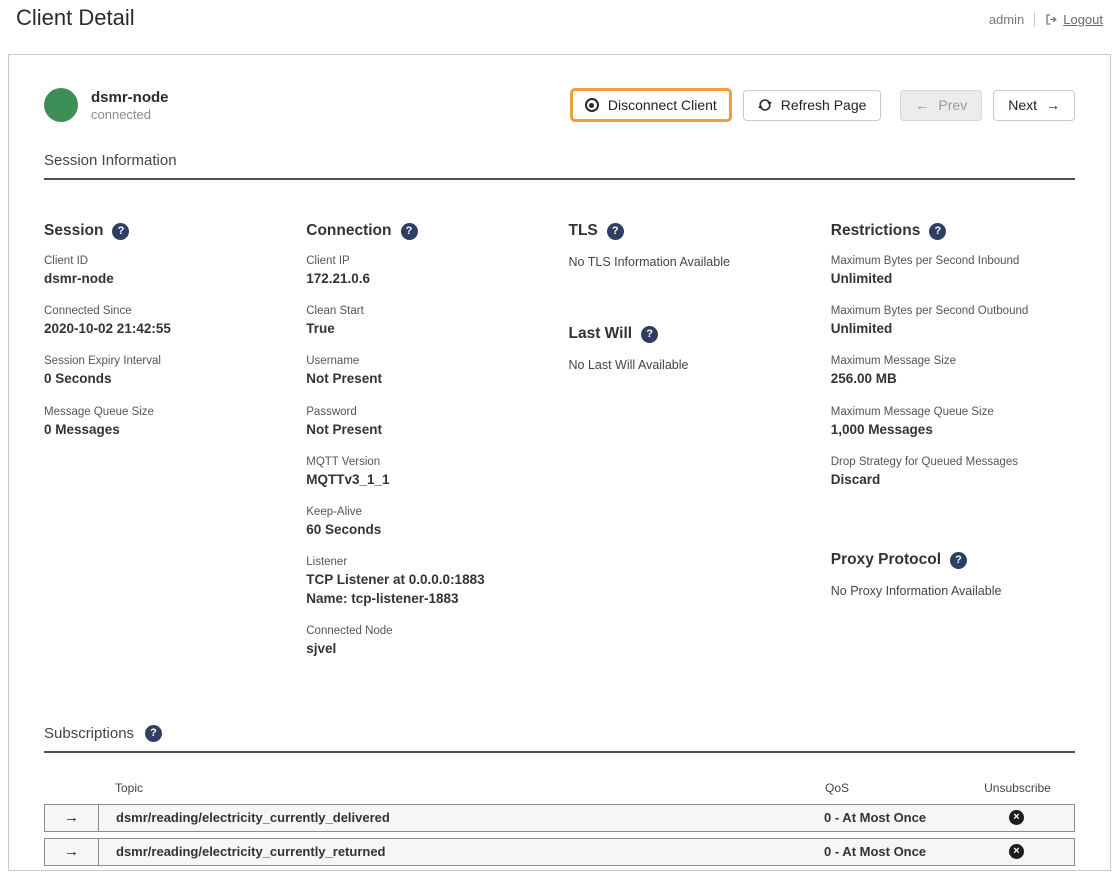 The height and width of the screenshot is (889, 1119). Describe the element at coordinates (166, 231) in the screenshot. I see `session-column-header: Session` at that location.